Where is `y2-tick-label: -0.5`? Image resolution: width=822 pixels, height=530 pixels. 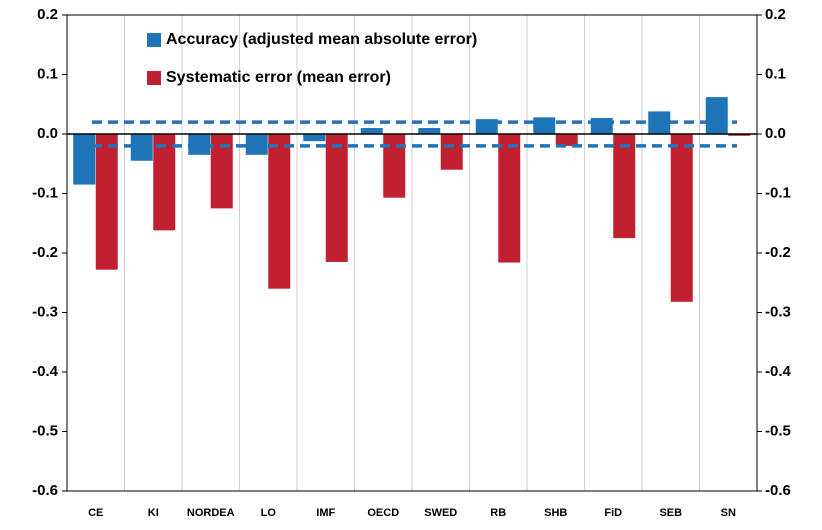 y2-tick-label: -0.5 is located at coordinates (778, 430).